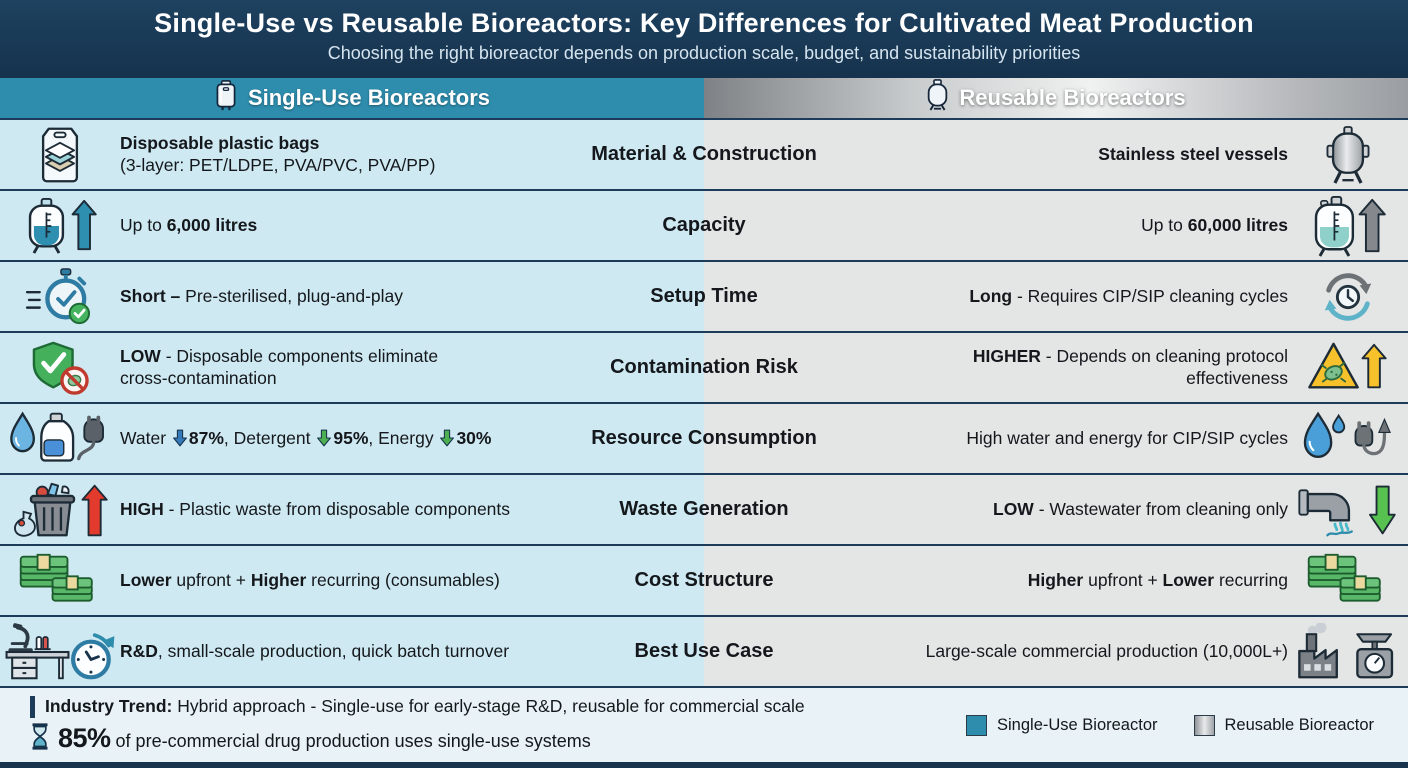  I want to click on single-use-value: Water 87%, Detergent 95%, Energy 30%, so click(306, 437).